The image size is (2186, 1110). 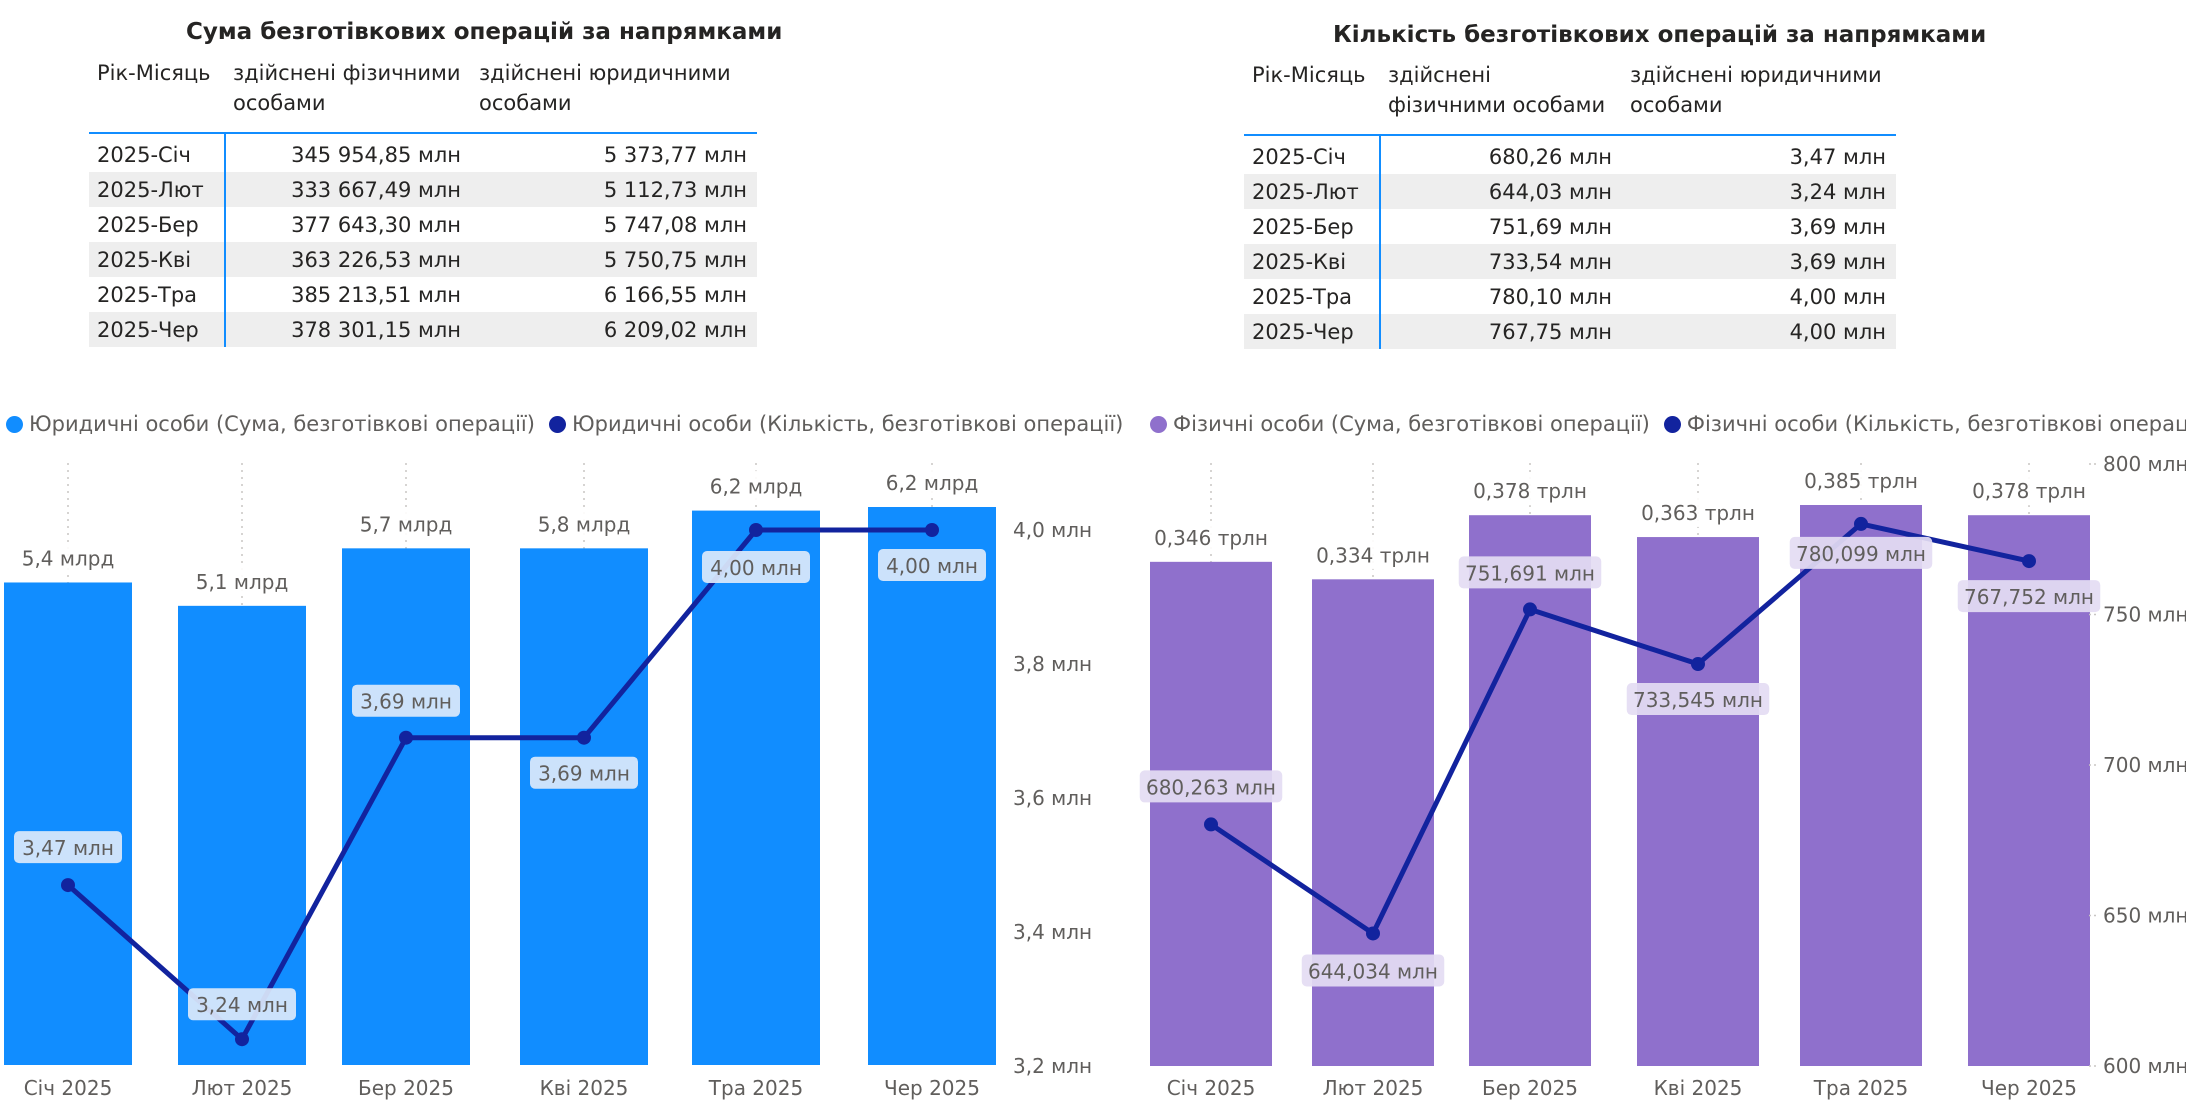 I want to click on cell-legal: 6 166,55 млн, so click(x=675, y=294).